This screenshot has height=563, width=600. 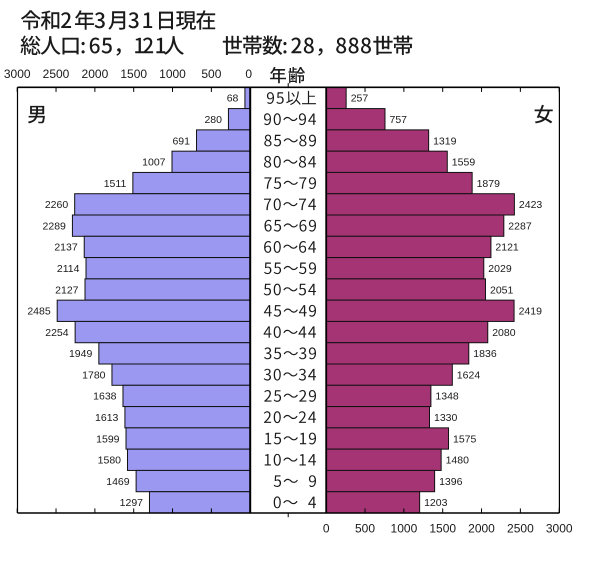 What do you see at coordinates (110, 461) in the screenshot?
I see `svg-text: 1580` at bounding box center [110, 461].